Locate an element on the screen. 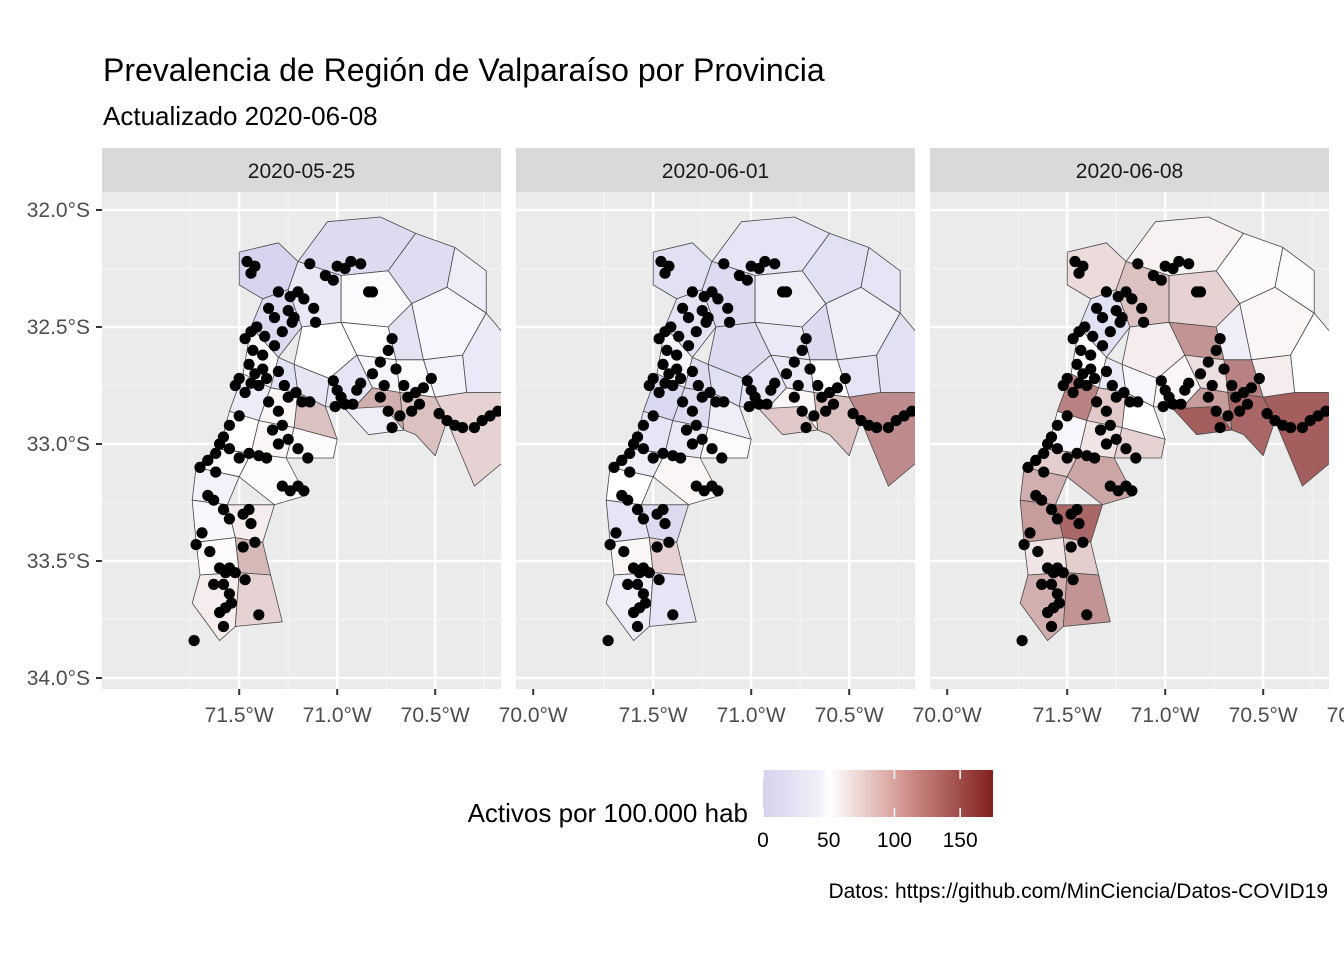 This screenshot has height=960, width=1344. legend: Activos por 100.000 hab 0 50 100 150 is located at coordinates (730, 811).